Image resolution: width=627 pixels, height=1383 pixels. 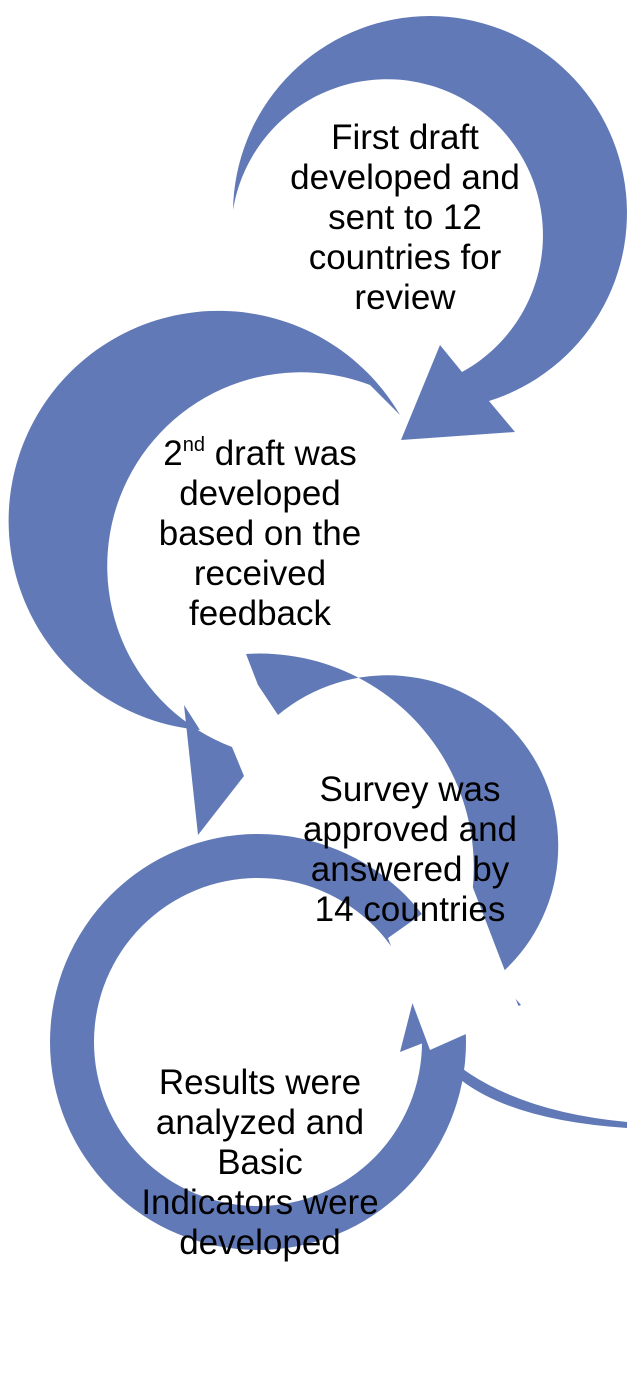 I want to click on step4-line: Results were, so click(x=260, y=1082).